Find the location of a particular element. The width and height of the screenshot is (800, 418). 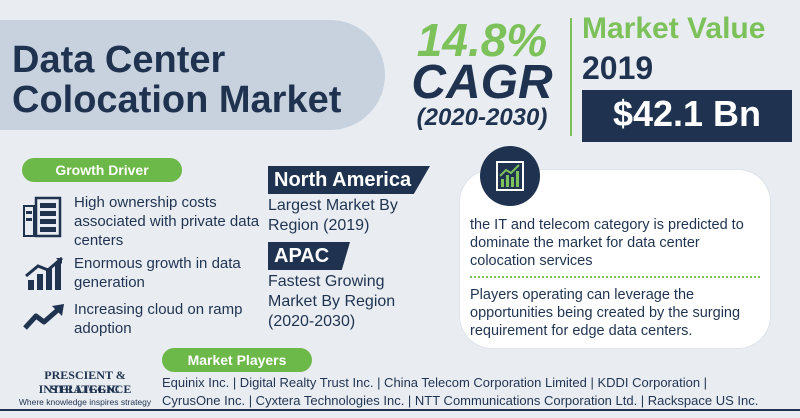

vertical-divider is located at coordinates (571, 77).